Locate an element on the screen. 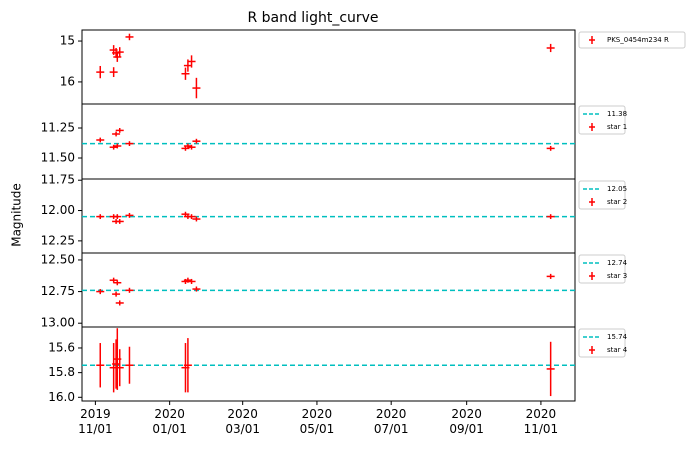 Image resolution: width=693 pixels, height=451 pixels. legend-label: star 3 is located at coordinates (617, 276).